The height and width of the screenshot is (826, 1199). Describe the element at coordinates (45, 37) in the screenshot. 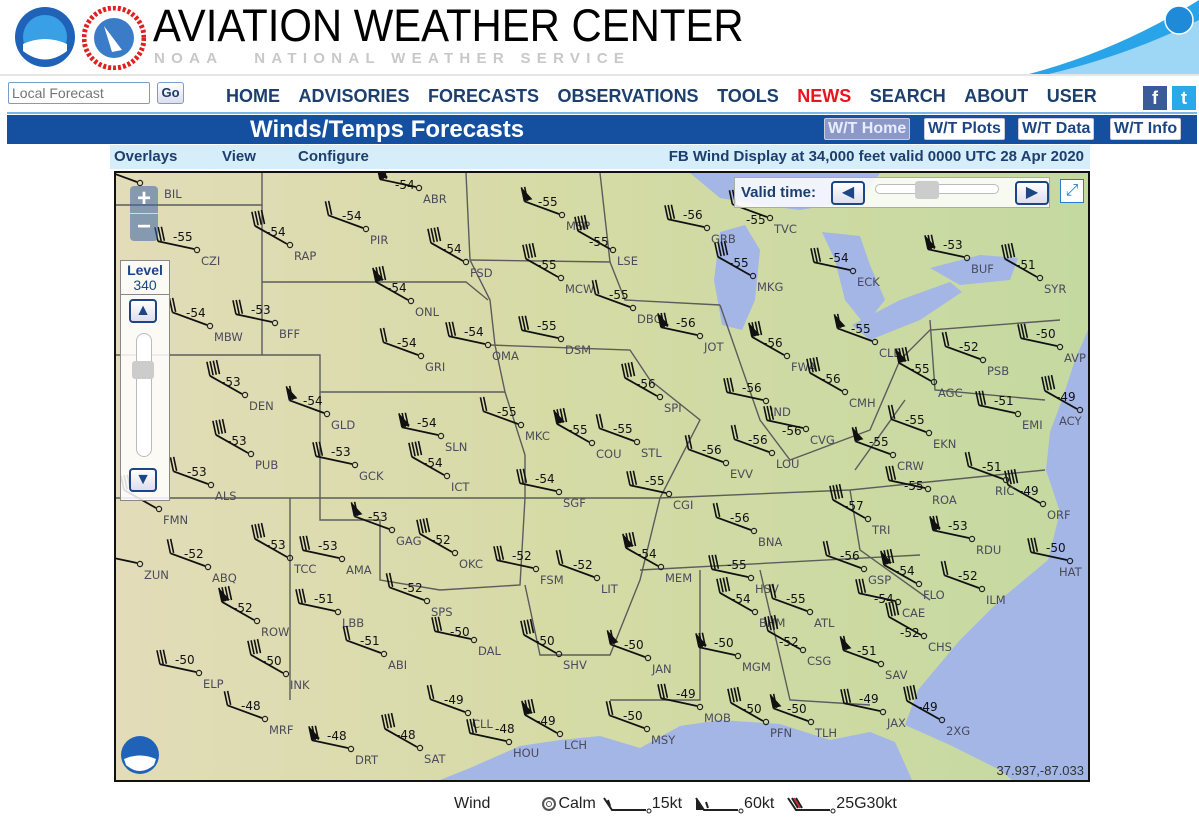

I see `noaa-logo` at that location.